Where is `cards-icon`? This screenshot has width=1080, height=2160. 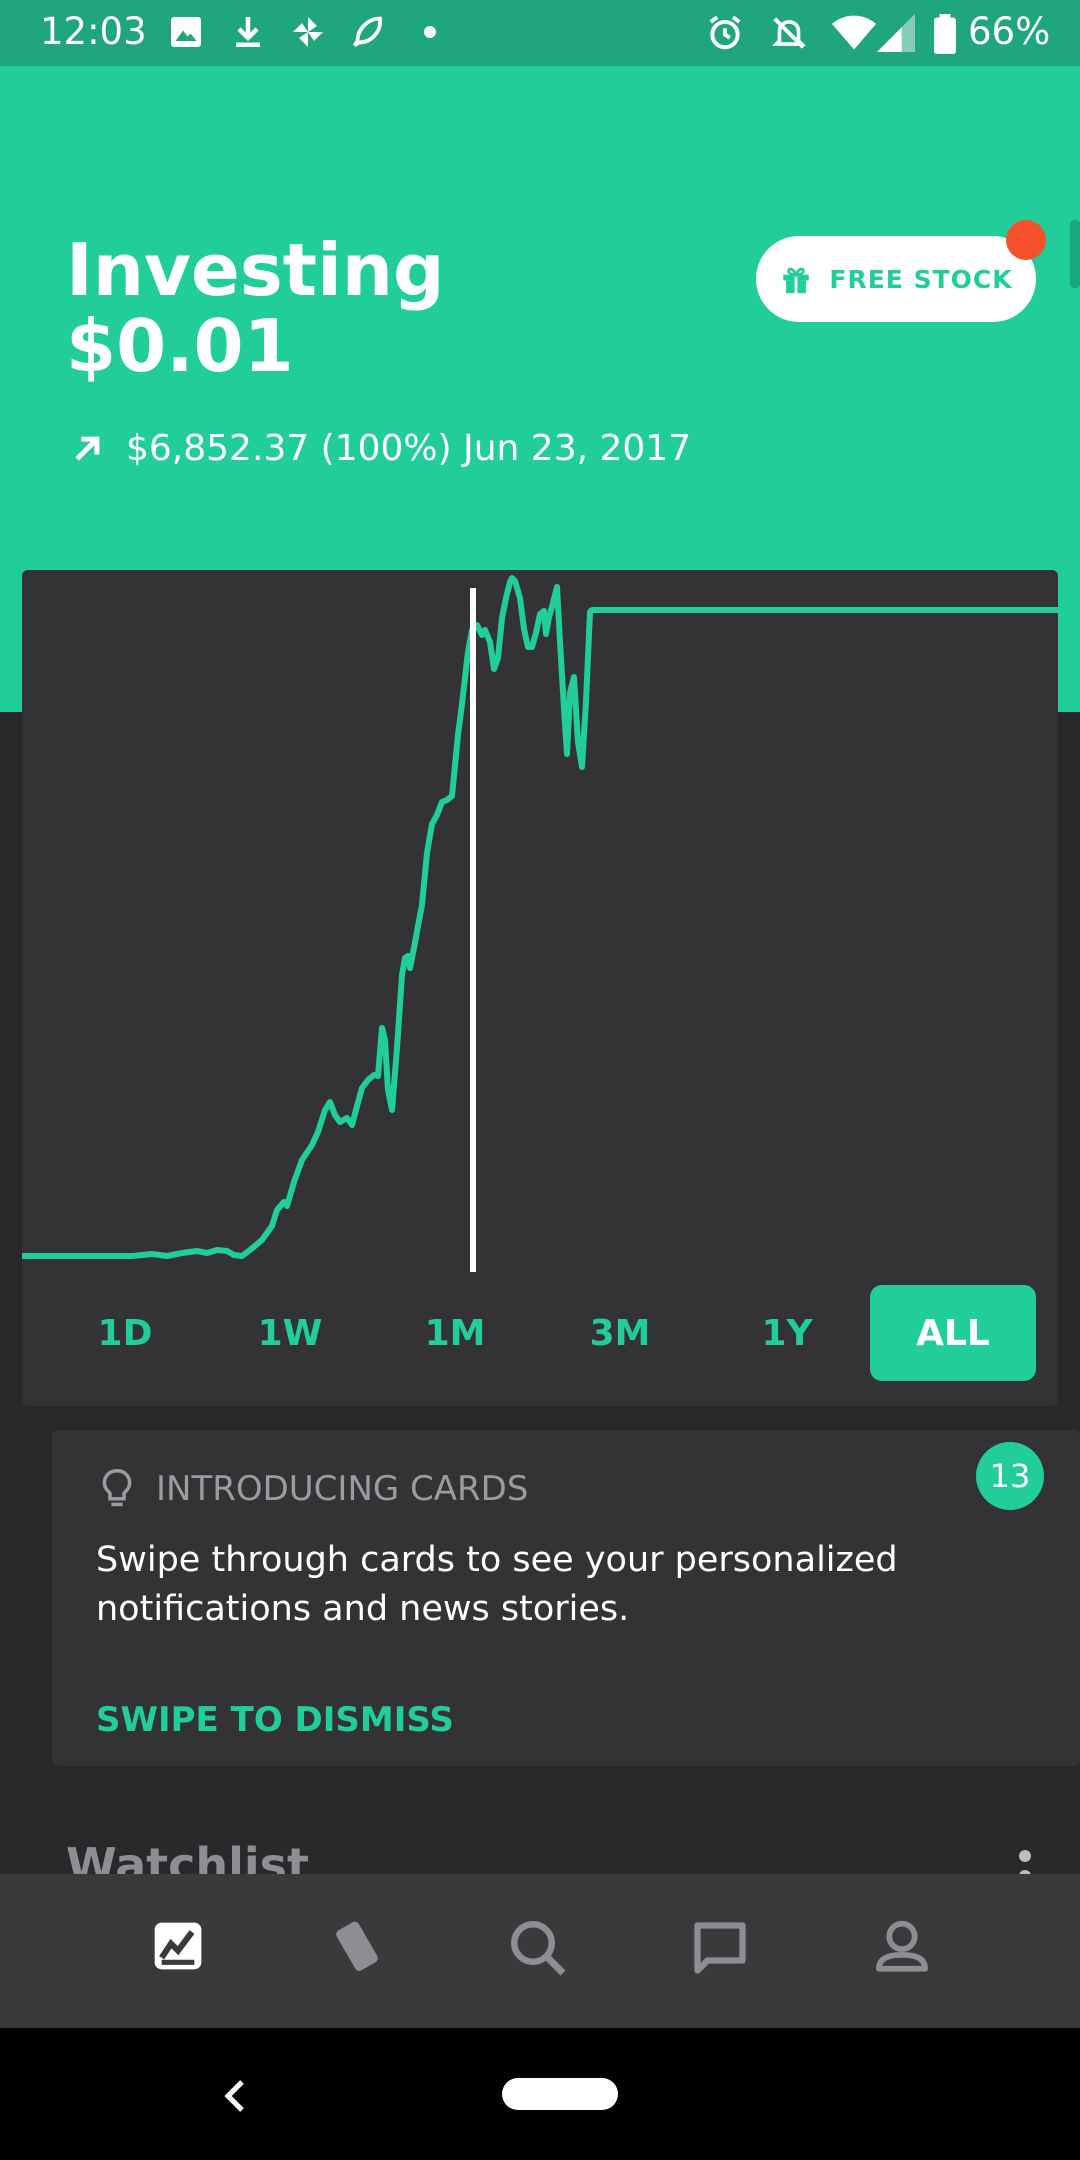 cards-icon is located at coordinates (358, 1948).